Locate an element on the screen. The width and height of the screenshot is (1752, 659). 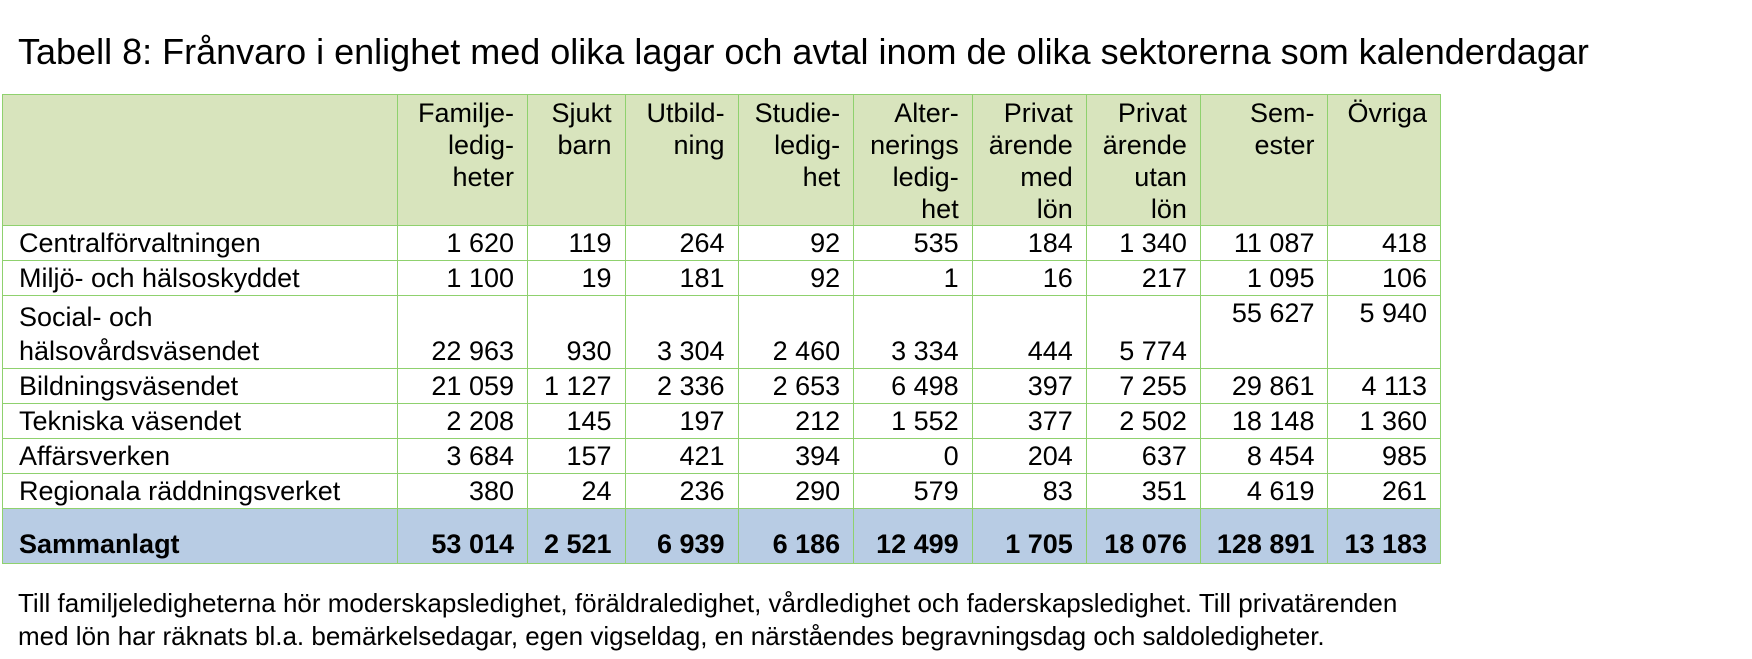
table-cell: 8 454 is located at coordinates (1264, 456).